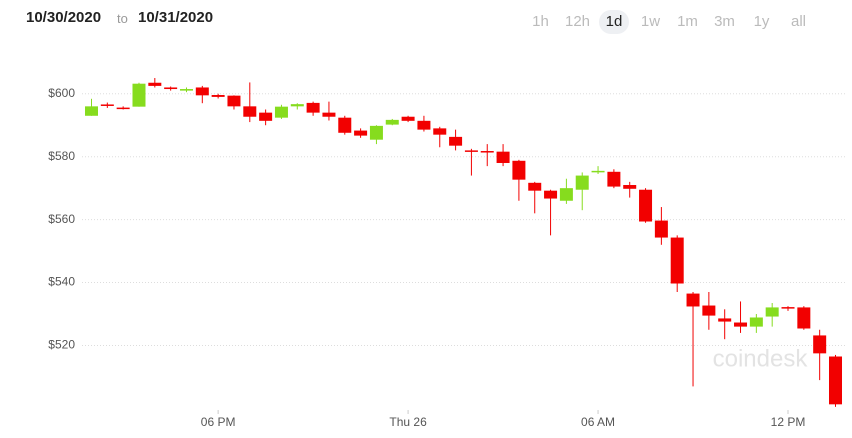 The height and width of the screenshot is (438, 852). Describe the element at coordinates (761, 358) in the screenshot. I see `watermark: coindesk` at that location.